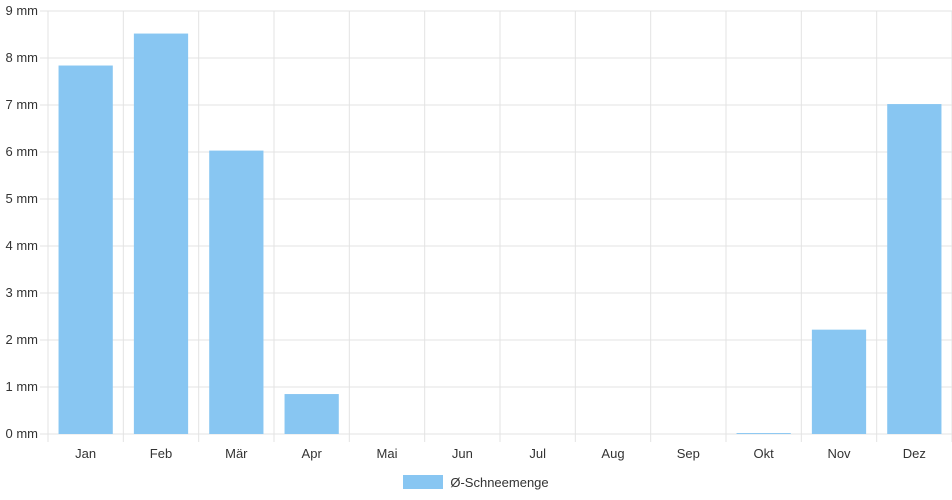 The height and width of the screenshot is (500, 952). Describe the element at coordinates (85, 453) in the screenshot. I see `x-tick-label: Jan` at that location.